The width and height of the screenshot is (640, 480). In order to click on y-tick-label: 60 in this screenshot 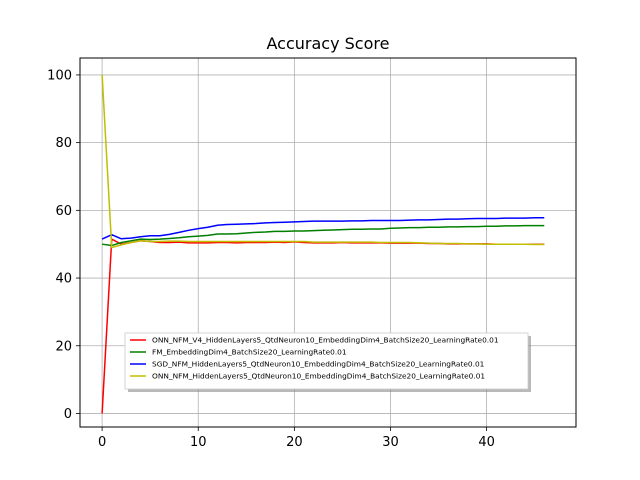, I will do `click(63, 211)`.